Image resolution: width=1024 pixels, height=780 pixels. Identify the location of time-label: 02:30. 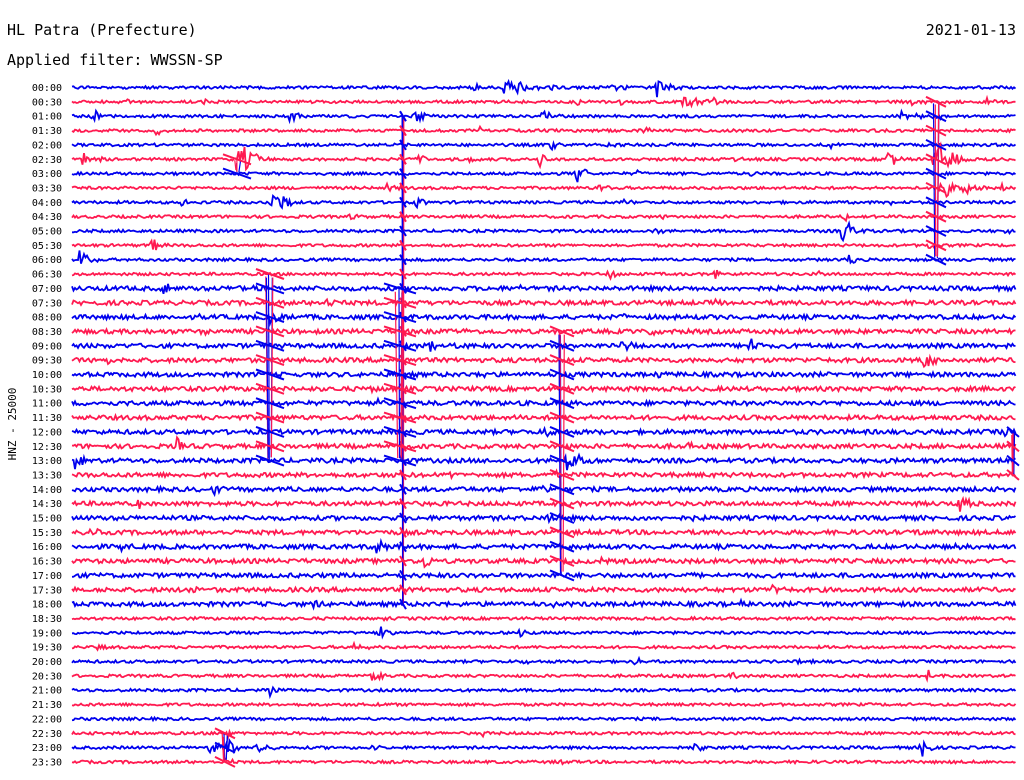
(47, 160).